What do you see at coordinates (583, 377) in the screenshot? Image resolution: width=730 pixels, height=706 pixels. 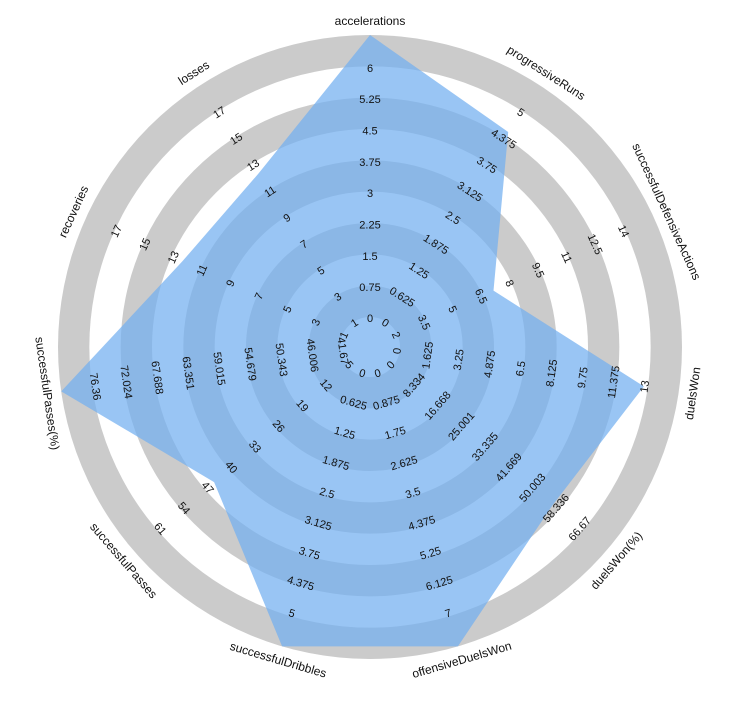 I see `tick-label: 9.75` at bounding box center [583, 377].